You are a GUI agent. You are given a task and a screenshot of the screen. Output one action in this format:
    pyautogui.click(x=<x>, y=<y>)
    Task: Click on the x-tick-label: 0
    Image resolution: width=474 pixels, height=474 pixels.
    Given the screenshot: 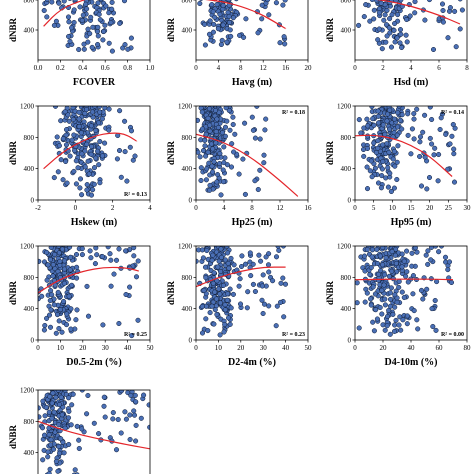 What is the action you would take?
    pyautogui.click(x=38, y=348)
    